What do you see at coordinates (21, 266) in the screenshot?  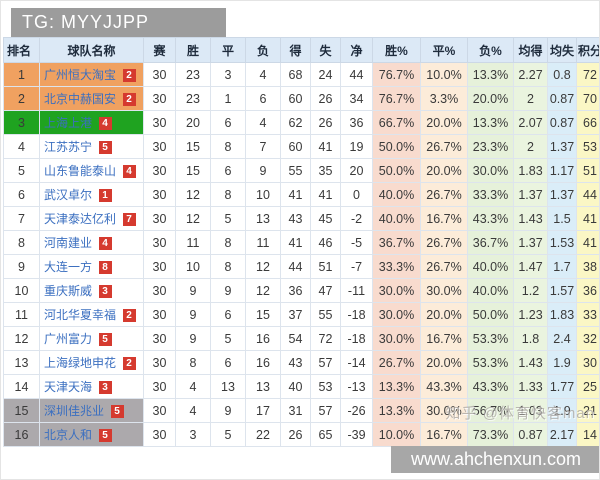 I see `rank-cell: 9` at bounding box center [21, 266].